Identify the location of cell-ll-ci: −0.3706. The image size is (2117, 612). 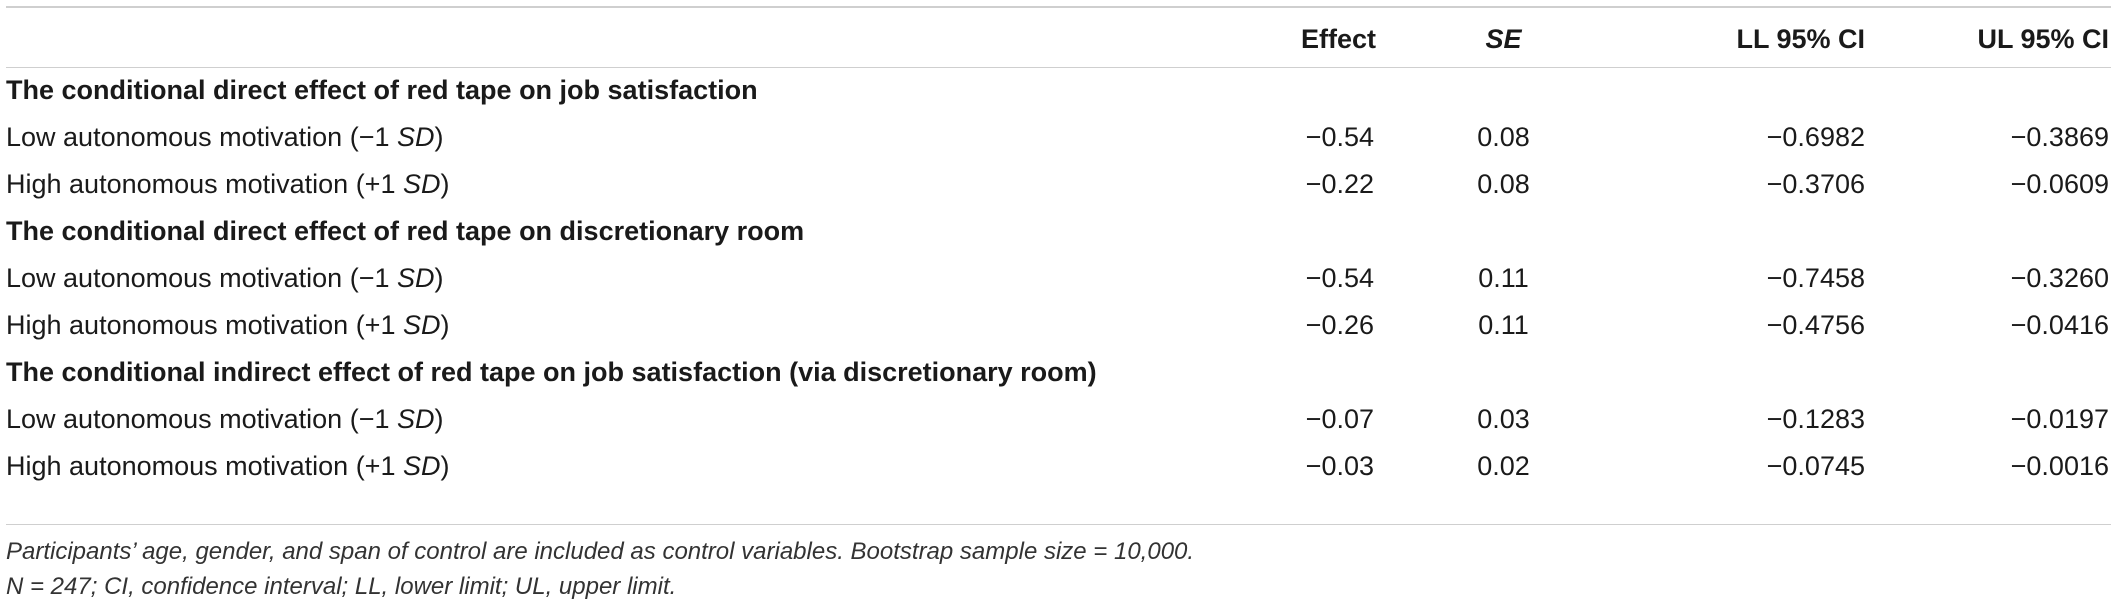
(1815, 184).